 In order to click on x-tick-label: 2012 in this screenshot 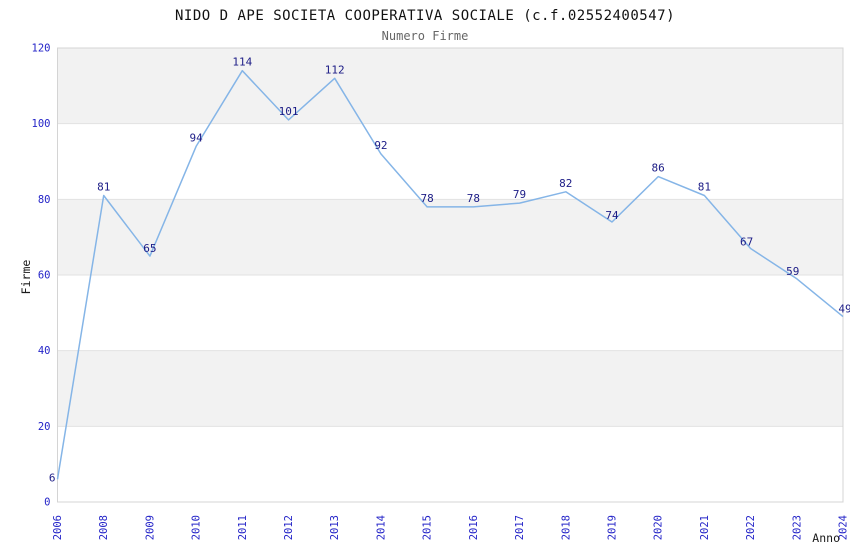, I will do `click(289, 527)`.